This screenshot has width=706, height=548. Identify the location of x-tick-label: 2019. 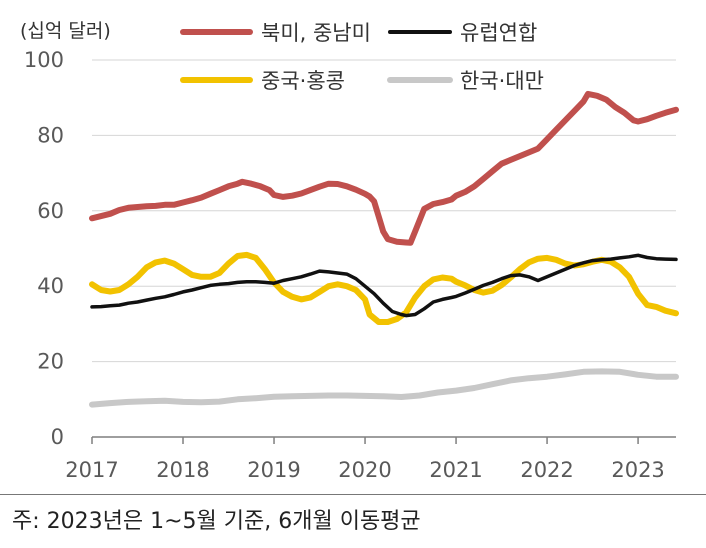
(273, 470).